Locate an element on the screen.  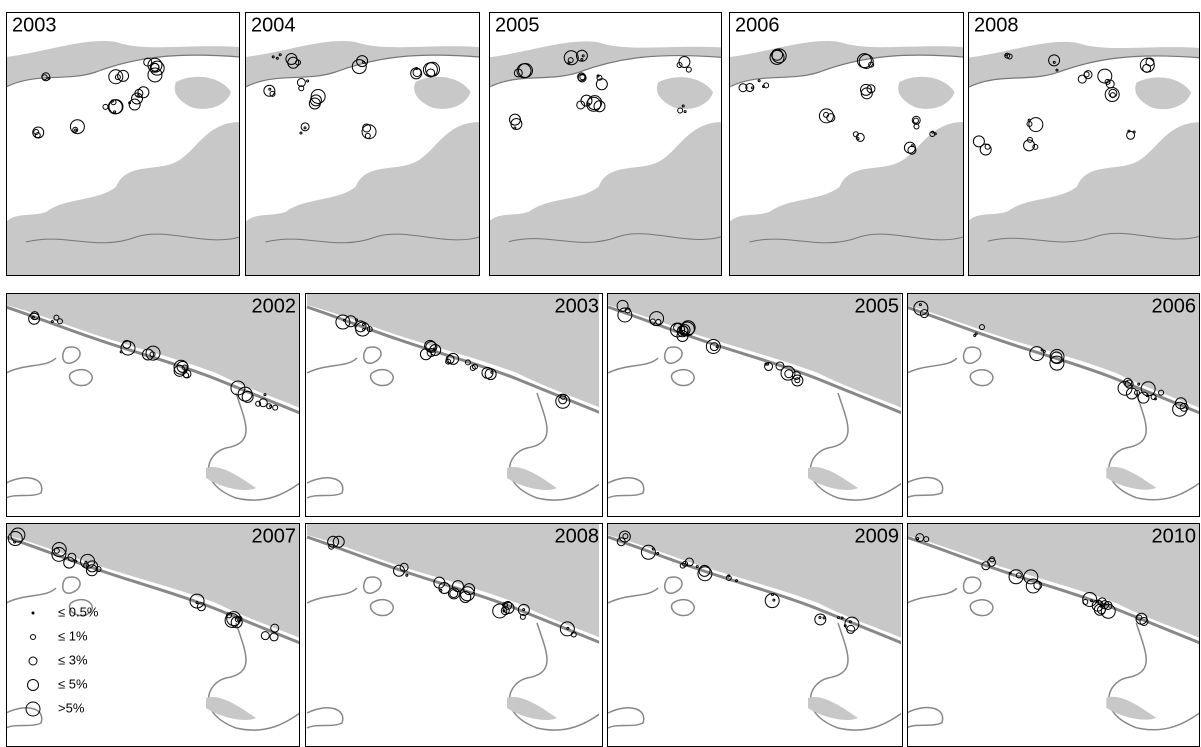
year-label: 2008 is located at coordinates (996, 25).